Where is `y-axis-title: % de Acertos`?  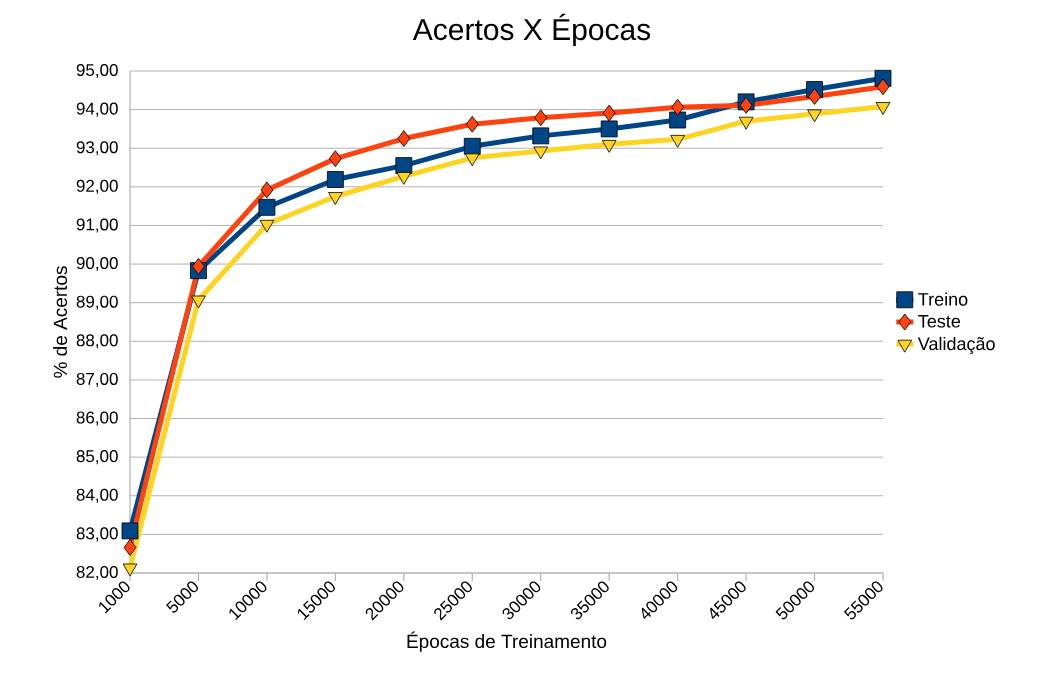
y-axis-title: % de Acertos is located at coordinates (60, 322).